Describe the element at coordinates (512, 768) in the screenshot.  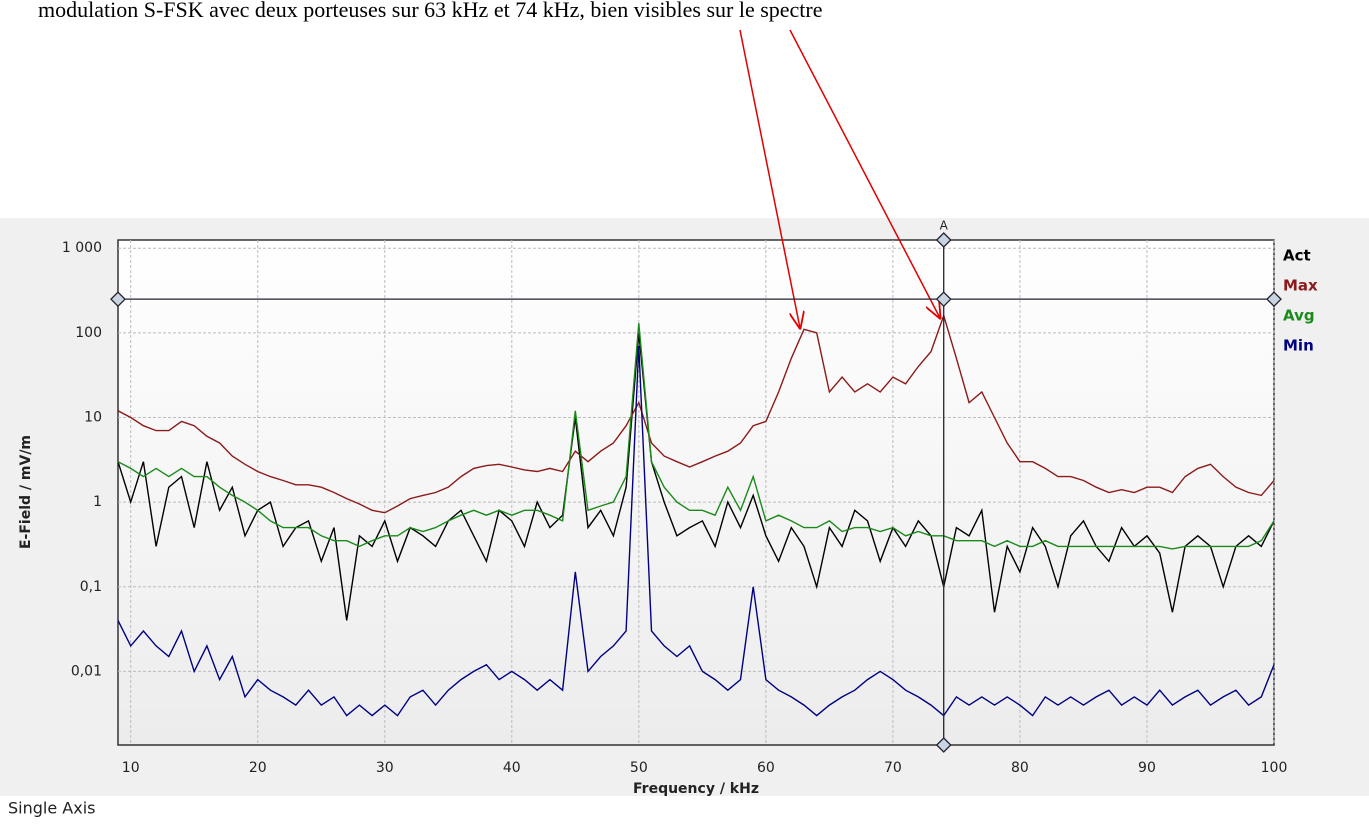
I see `x-tick-label: 40` at that location.